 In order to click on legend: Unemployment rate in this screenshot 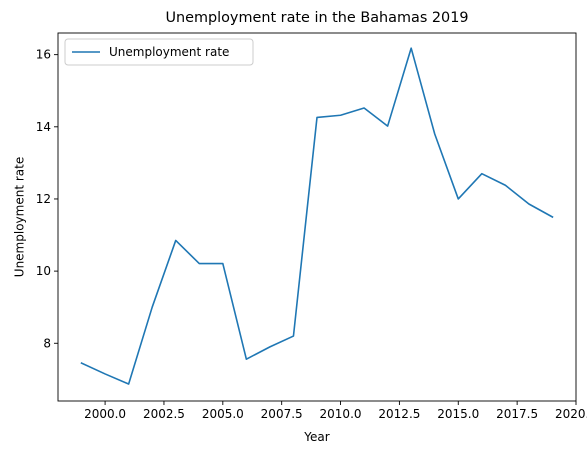, I will do `click(159, 52)`.